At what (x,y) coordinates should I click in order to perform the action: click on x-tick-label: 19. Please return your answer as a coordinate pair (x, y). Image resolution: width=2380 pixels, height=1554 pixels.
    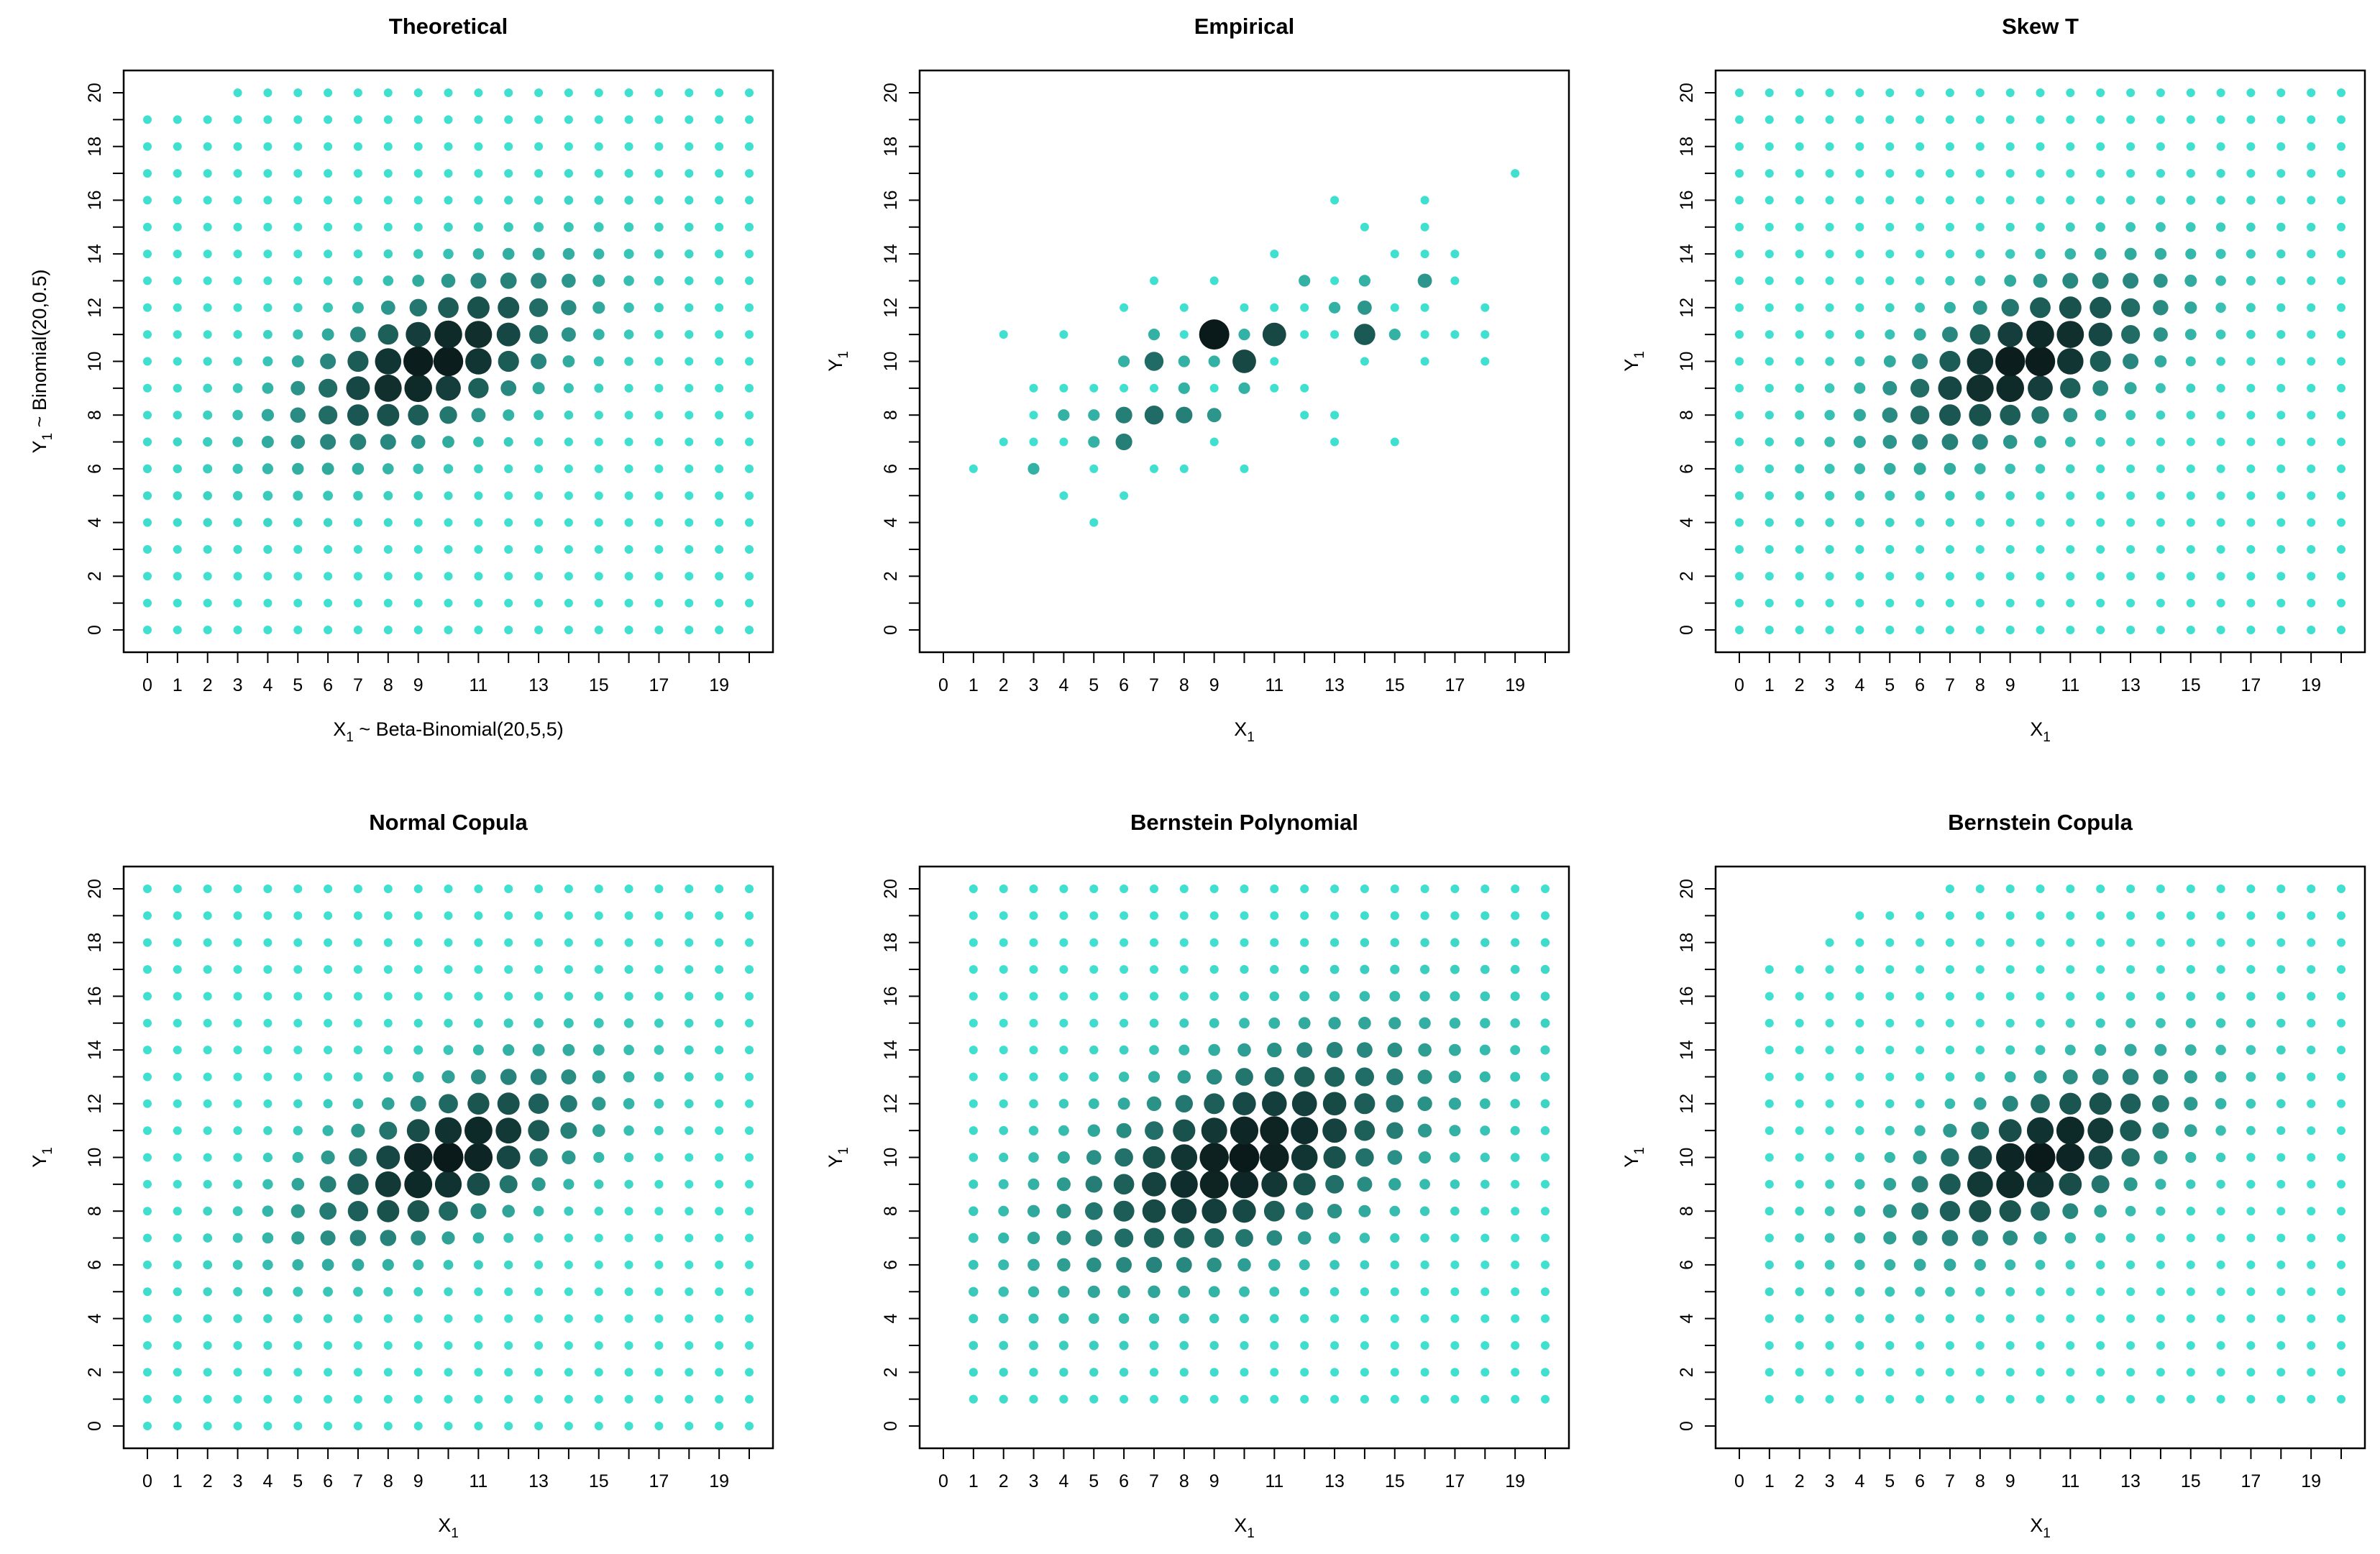
    Looking at the image, I should click on (2311, 685).